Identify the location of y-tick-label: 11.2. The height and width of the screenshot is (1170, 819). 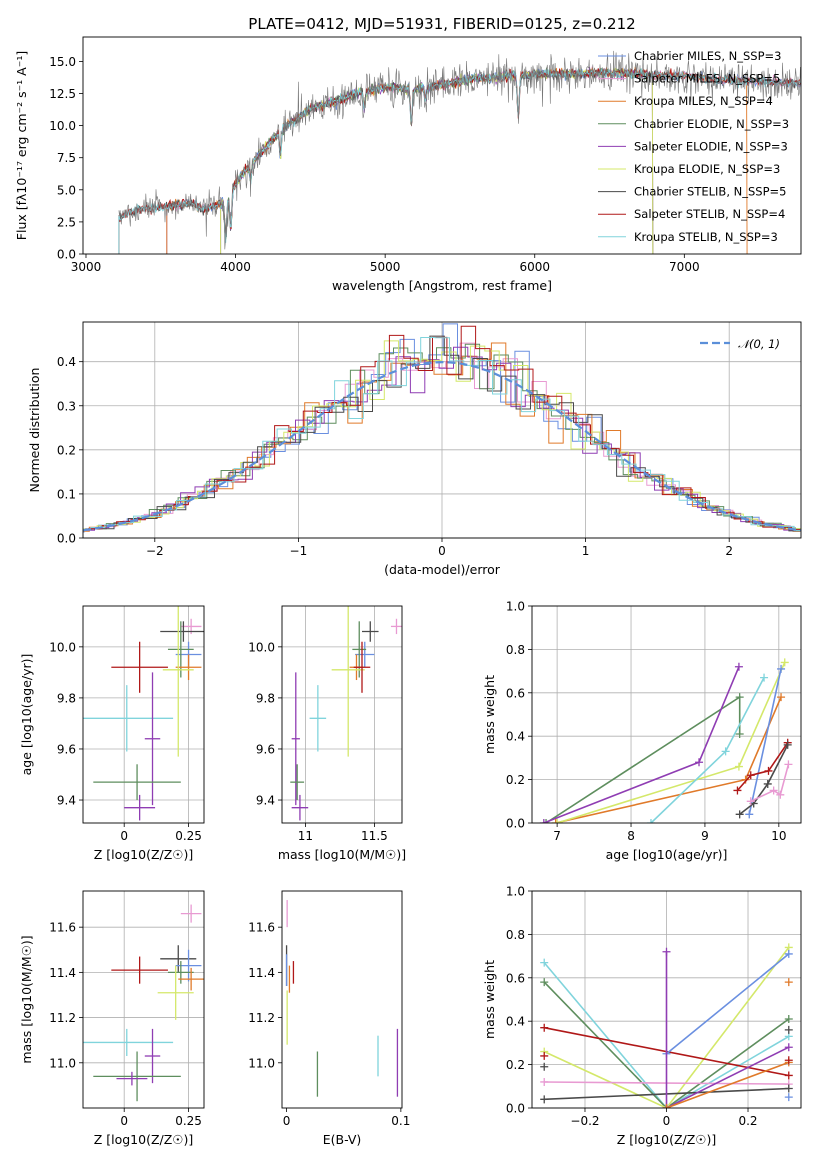
(261, 1018).